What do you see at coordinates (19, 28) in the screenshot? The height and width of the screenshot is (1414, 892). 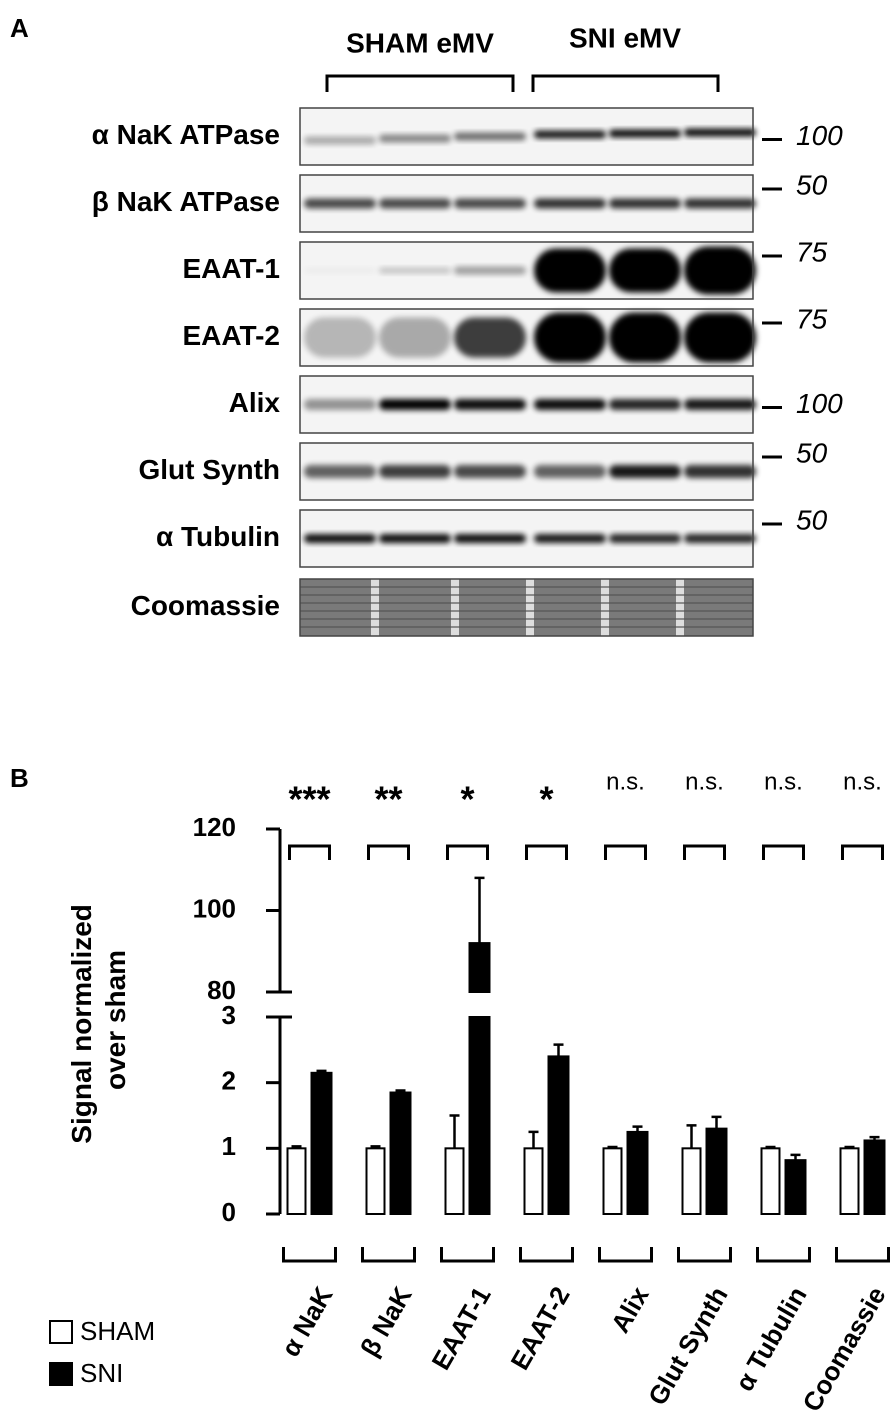 I see `panel-label: A` at bounding box center [19, 28].